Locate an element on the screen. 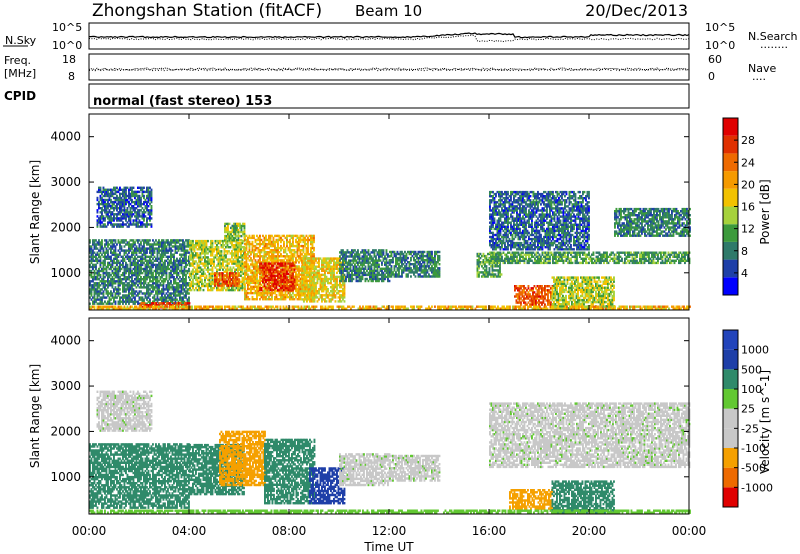  freq-tick-high: 18 is located at coordinates (69, 59).